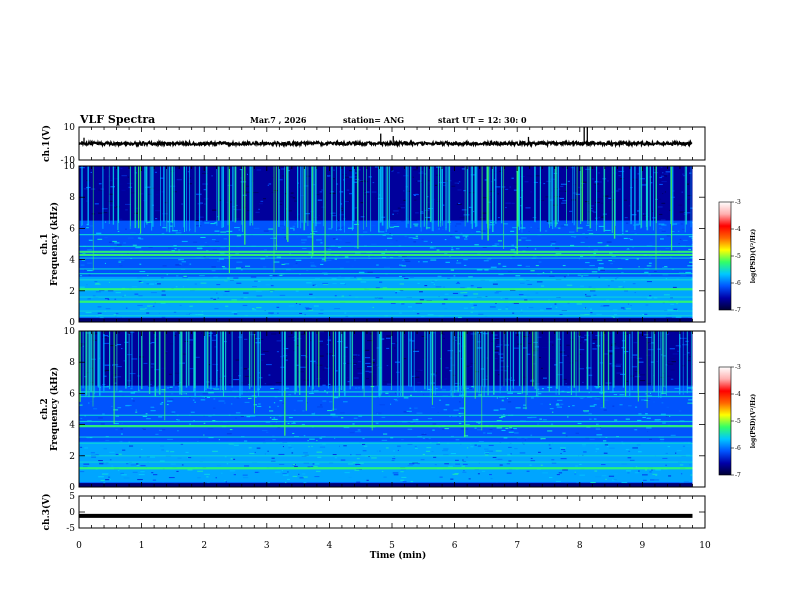 The width and height of the screenshot is (792, 612). What do you see at coordinates (753, 256) in the screenshot?
I see `colorbar-title: log(PSD)(V²/Hz)` at bounding box center [753, 256].